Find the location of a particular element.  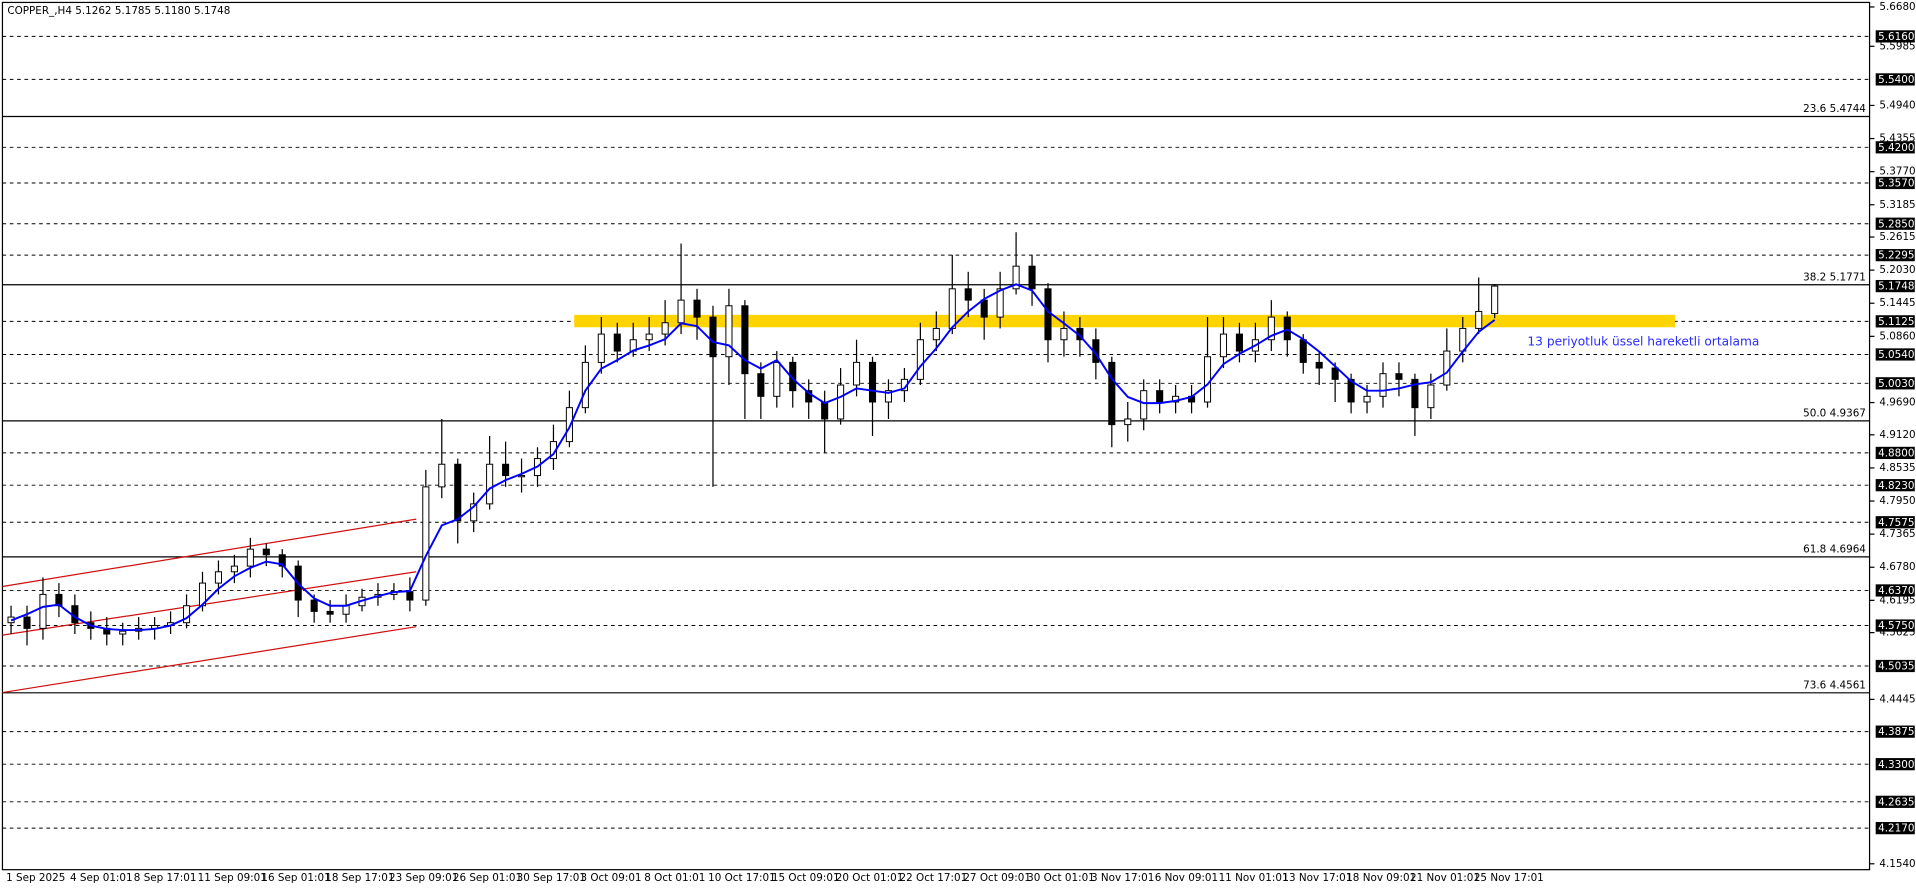

fibonacci-label: 61.8 4.6964 is located at coordinates (1834, 550).